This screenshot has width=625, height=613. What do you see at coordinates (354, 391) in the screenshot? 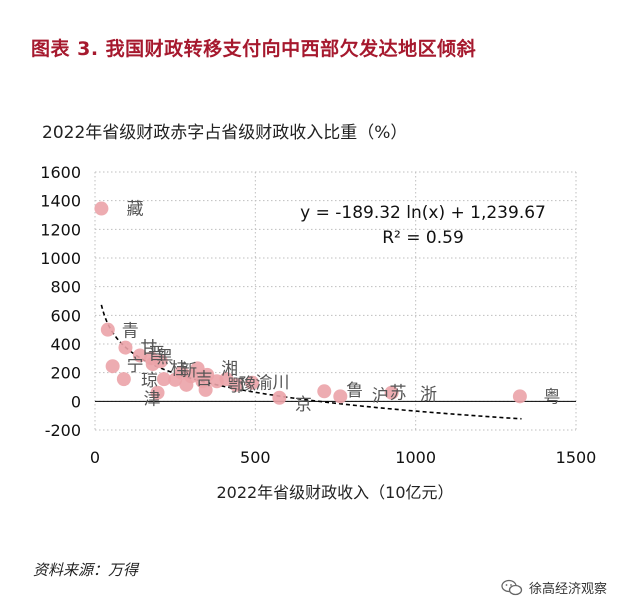
I see `point-label: 鲁` at bounding box center [354, 391].